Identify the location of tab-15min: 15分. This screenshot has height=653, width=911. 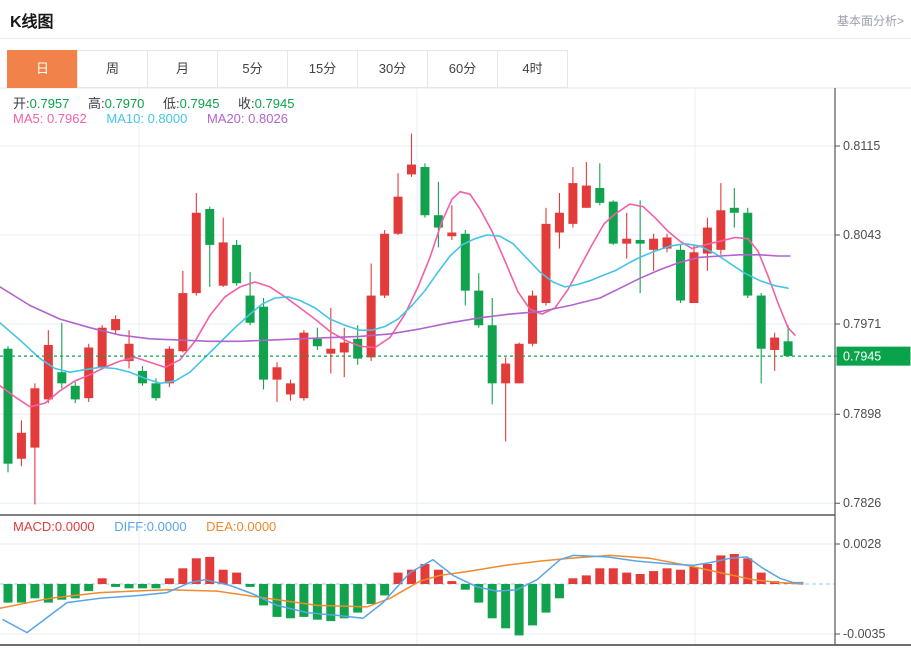
(322, 69).